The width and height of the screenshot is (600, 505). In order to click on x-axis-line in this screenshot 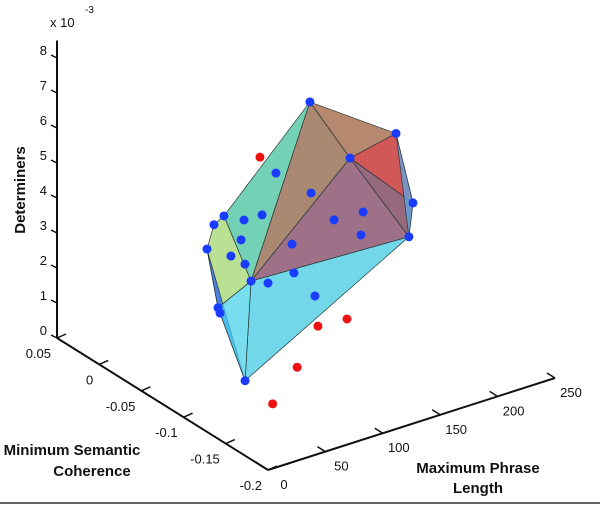, I will do `click(411, 424)`.